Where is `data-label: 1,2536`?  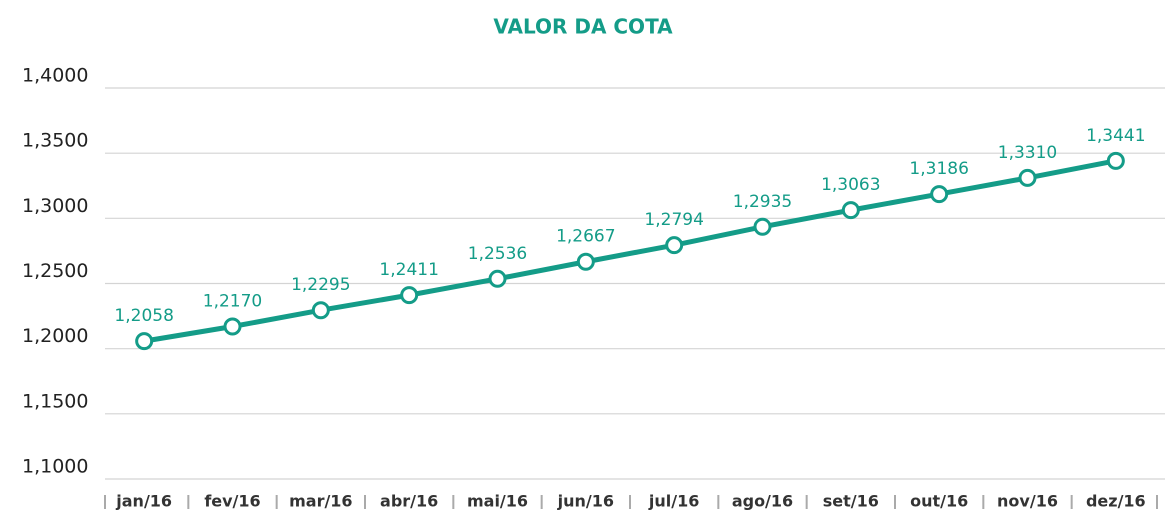 data-label: 1,2536 is located at coordinates (497, 254).